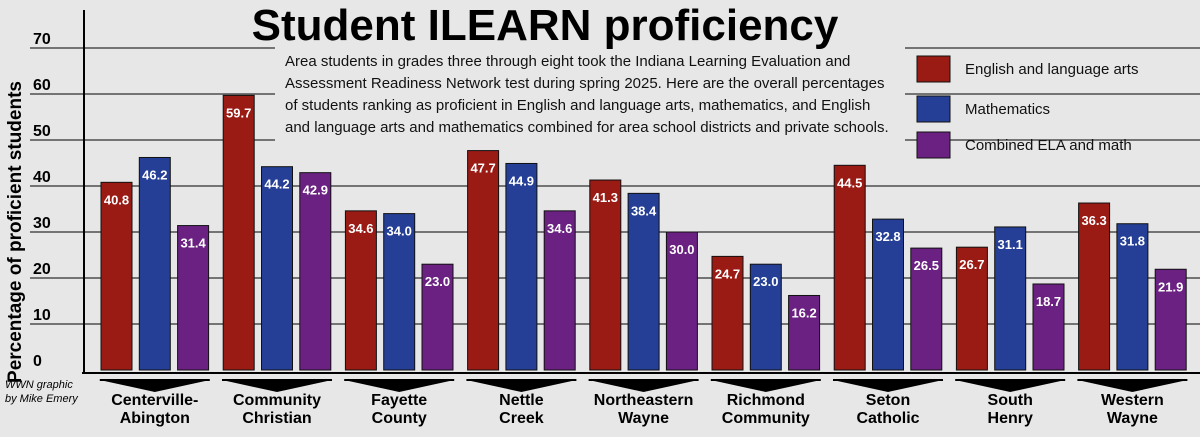 Image resolution: width=1200 pixels, height=437 pixels. I want to click on bar-value-label: 24.7, so click(727, 273).